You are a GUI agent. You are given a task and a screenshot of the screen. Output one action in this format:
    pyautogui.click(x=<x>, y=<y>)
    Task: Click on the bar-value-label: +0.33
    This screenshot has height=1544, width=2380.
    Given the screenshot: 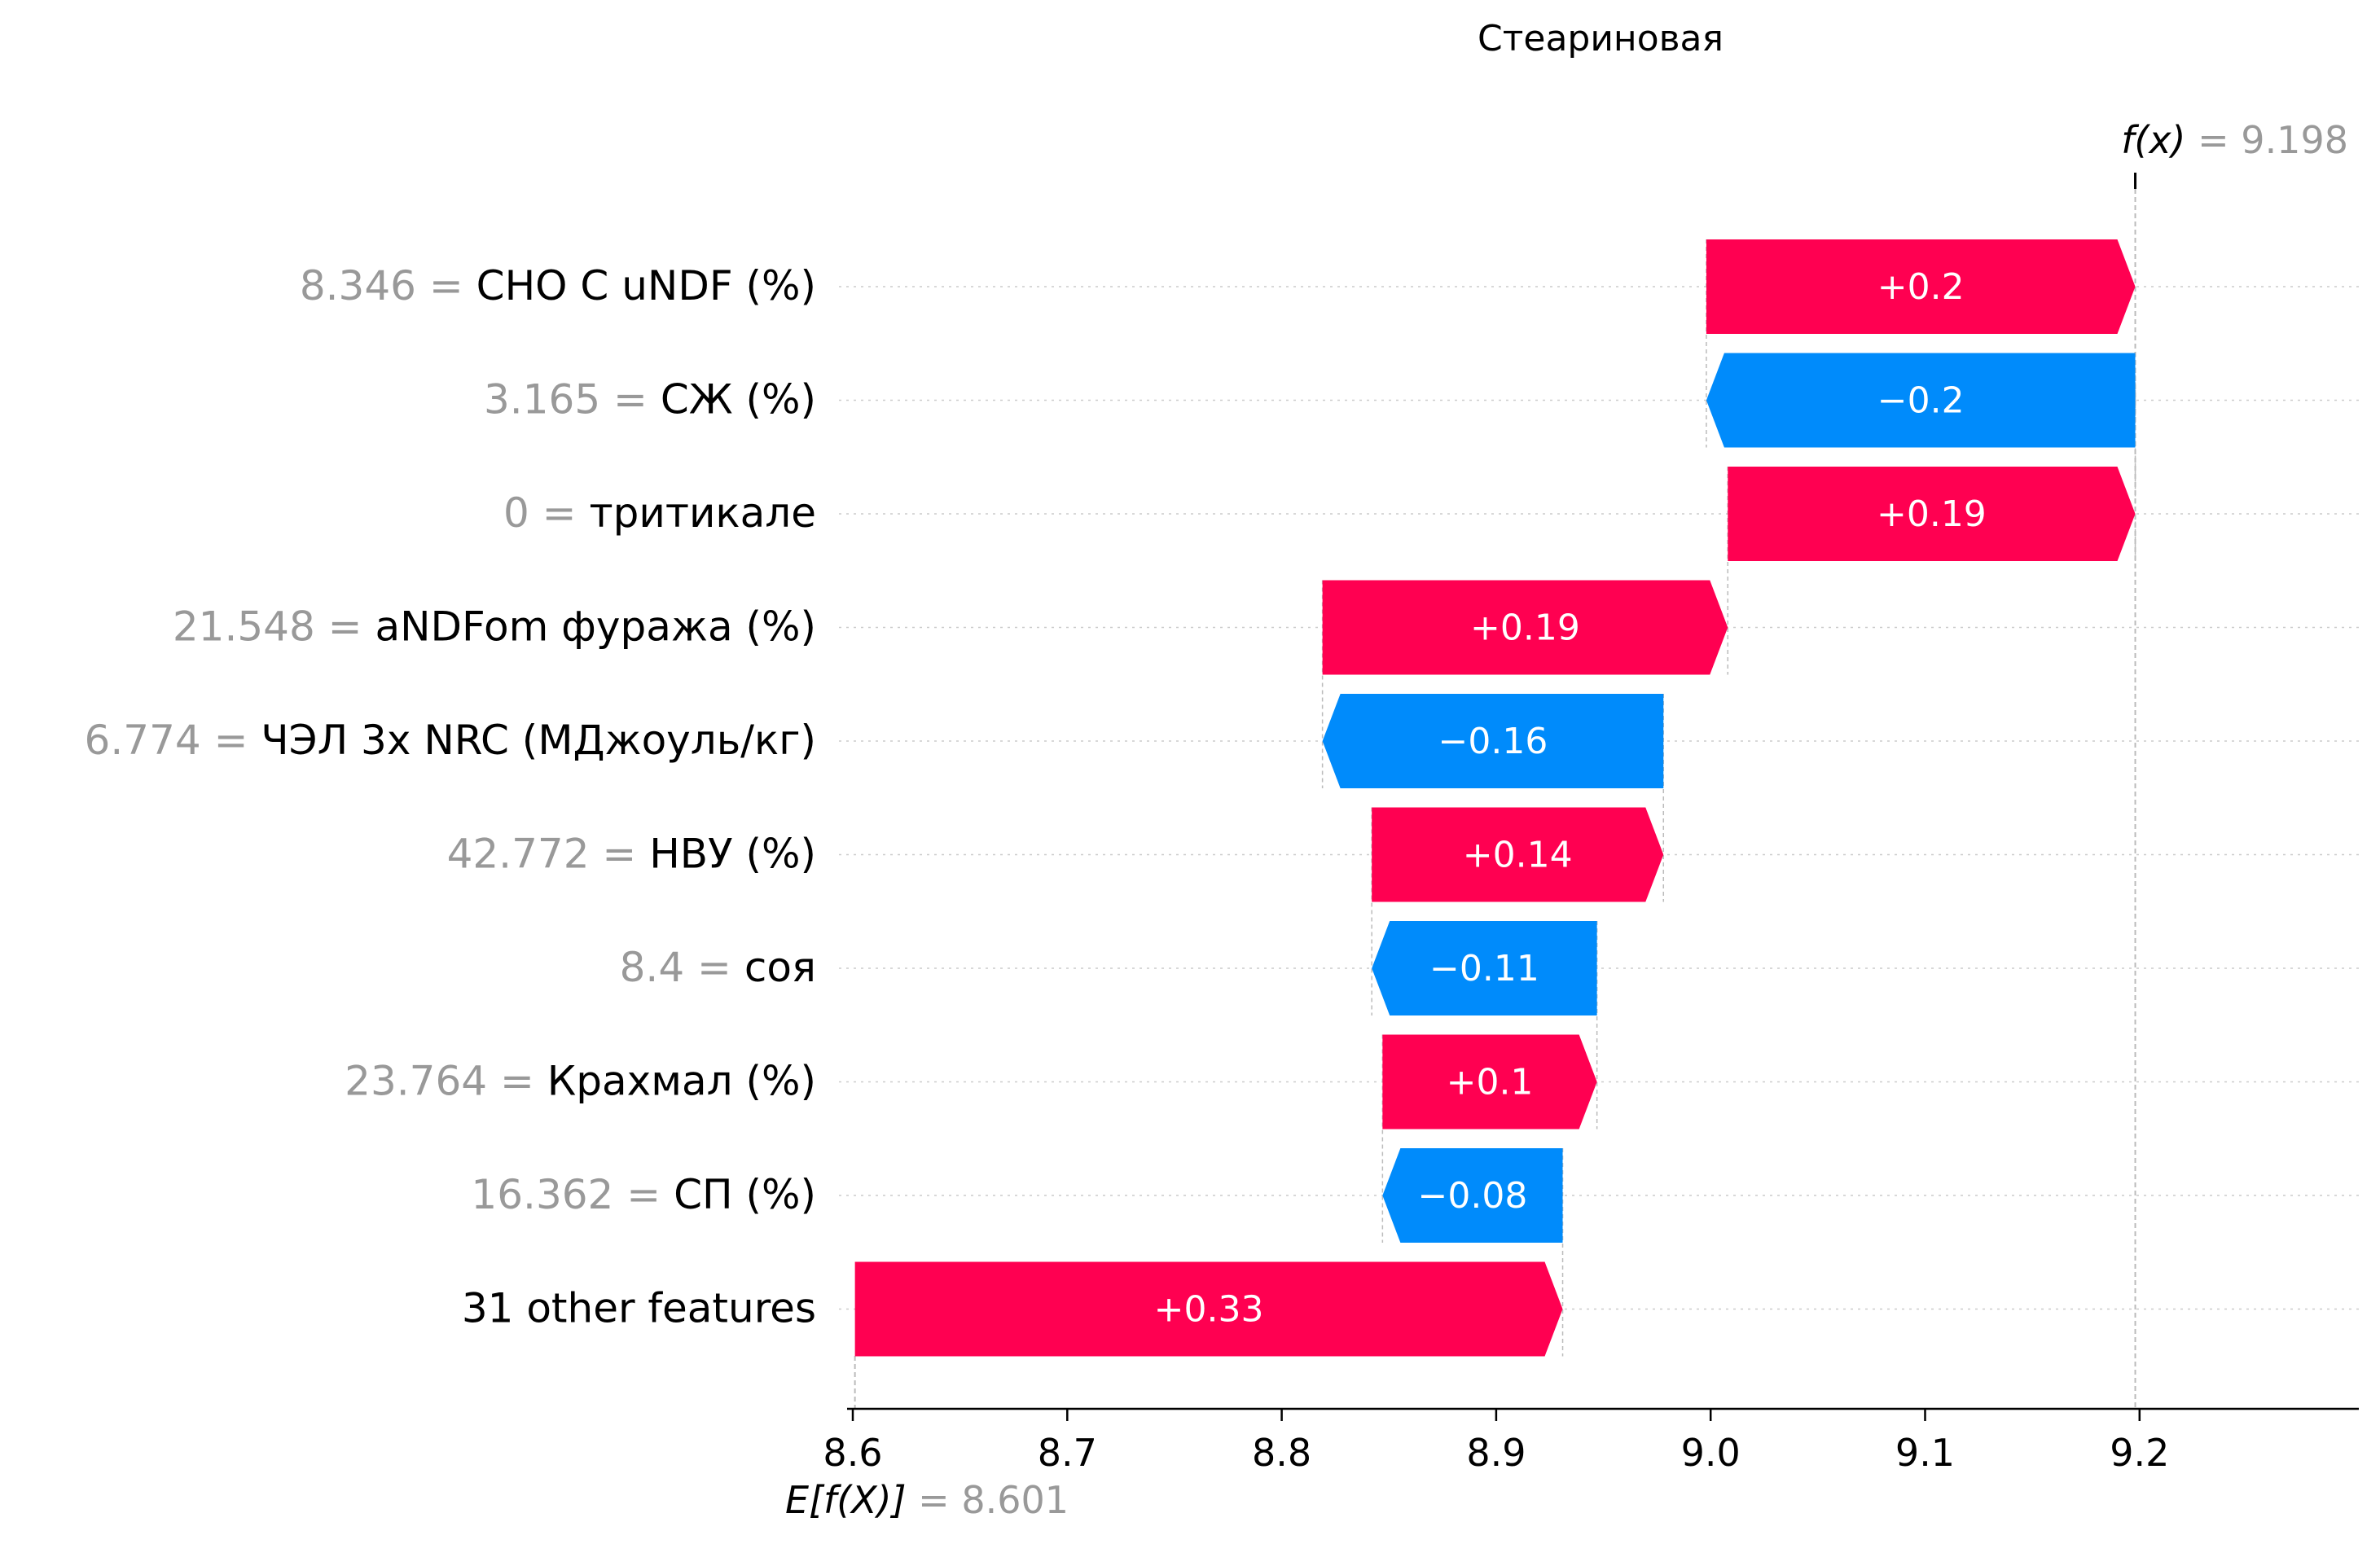 What is the action you would take?
    pyautogui.click(x=1209, y=1310)
    